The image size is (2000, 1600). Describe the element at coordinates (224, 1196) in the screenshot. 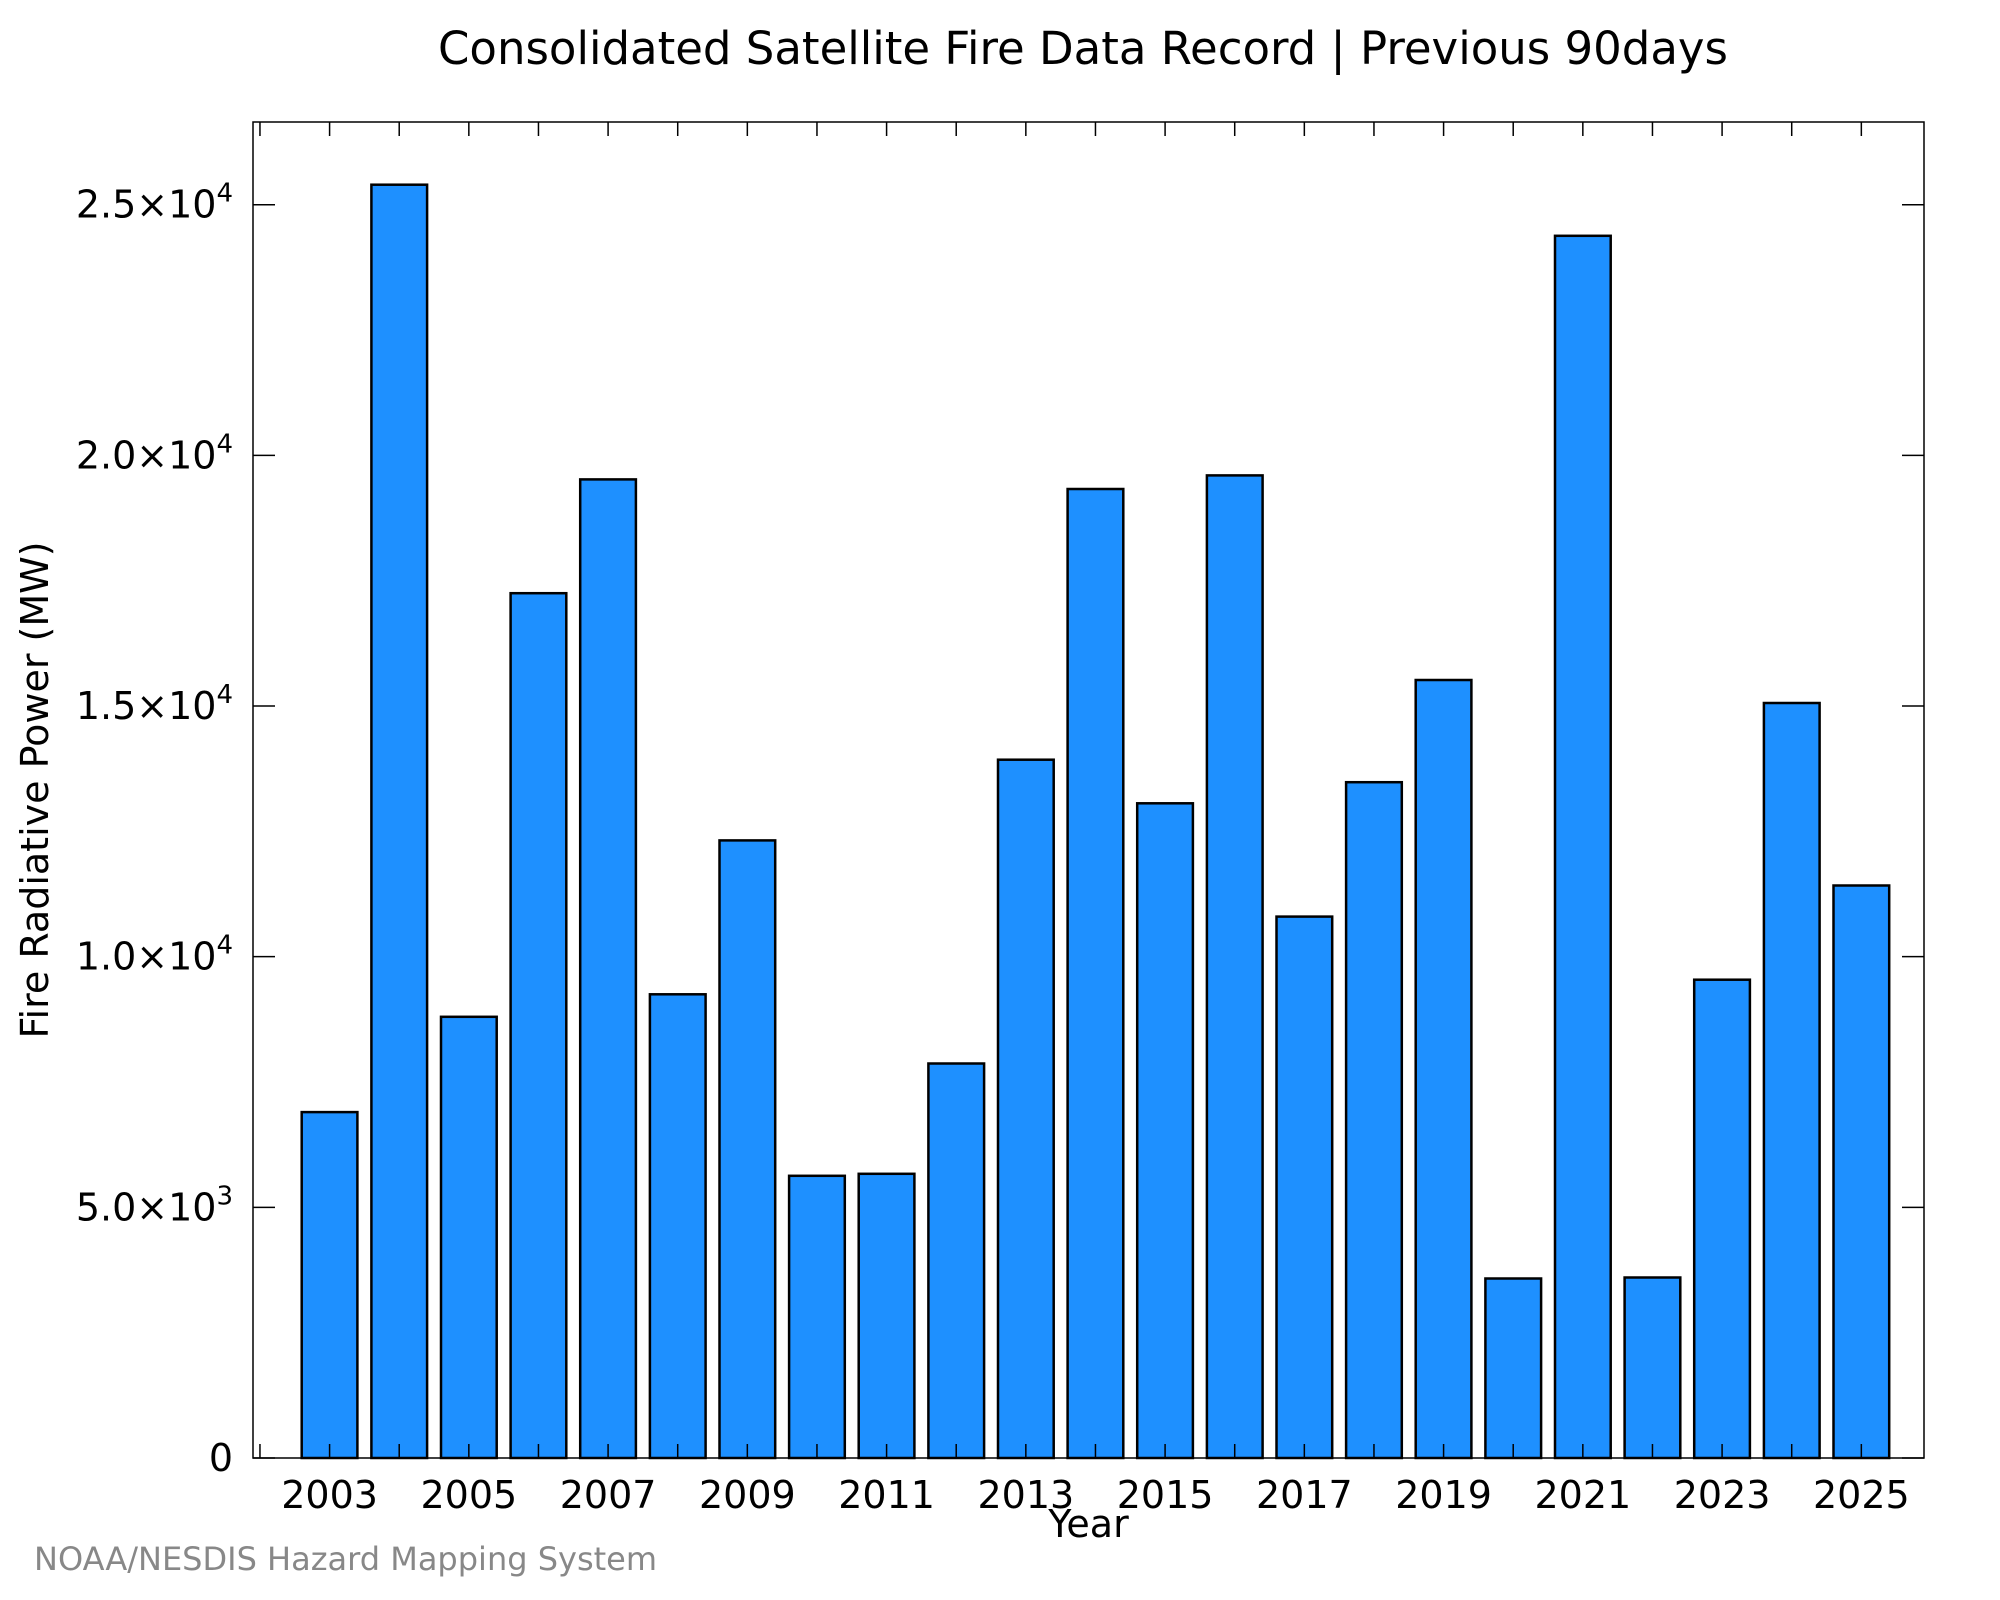

I see `y-tick-exponent: 3` at that location.